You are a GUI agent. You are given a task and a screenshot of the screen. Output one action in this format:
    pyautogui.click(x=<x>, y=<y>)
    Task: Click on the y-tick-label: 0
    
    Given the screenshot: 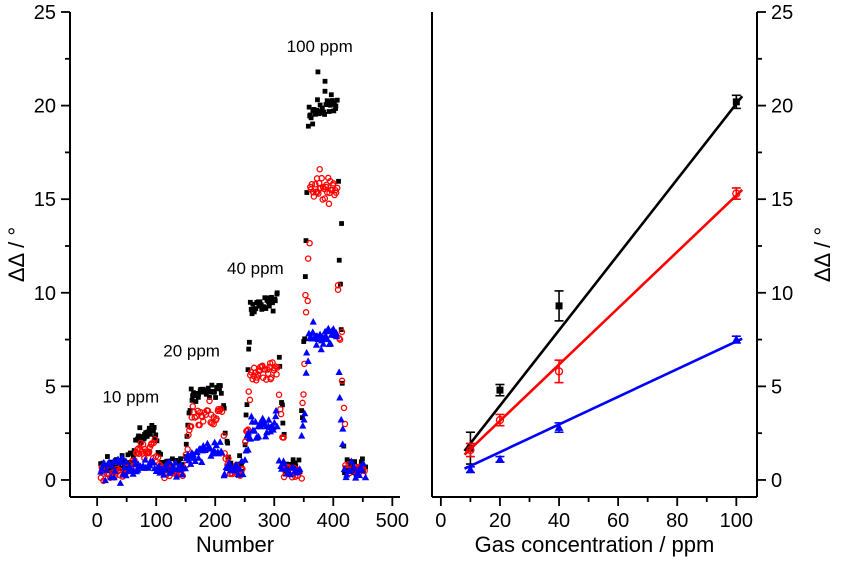 What is the action you would take?
    pyautogui.click(x=50, y=481)
    